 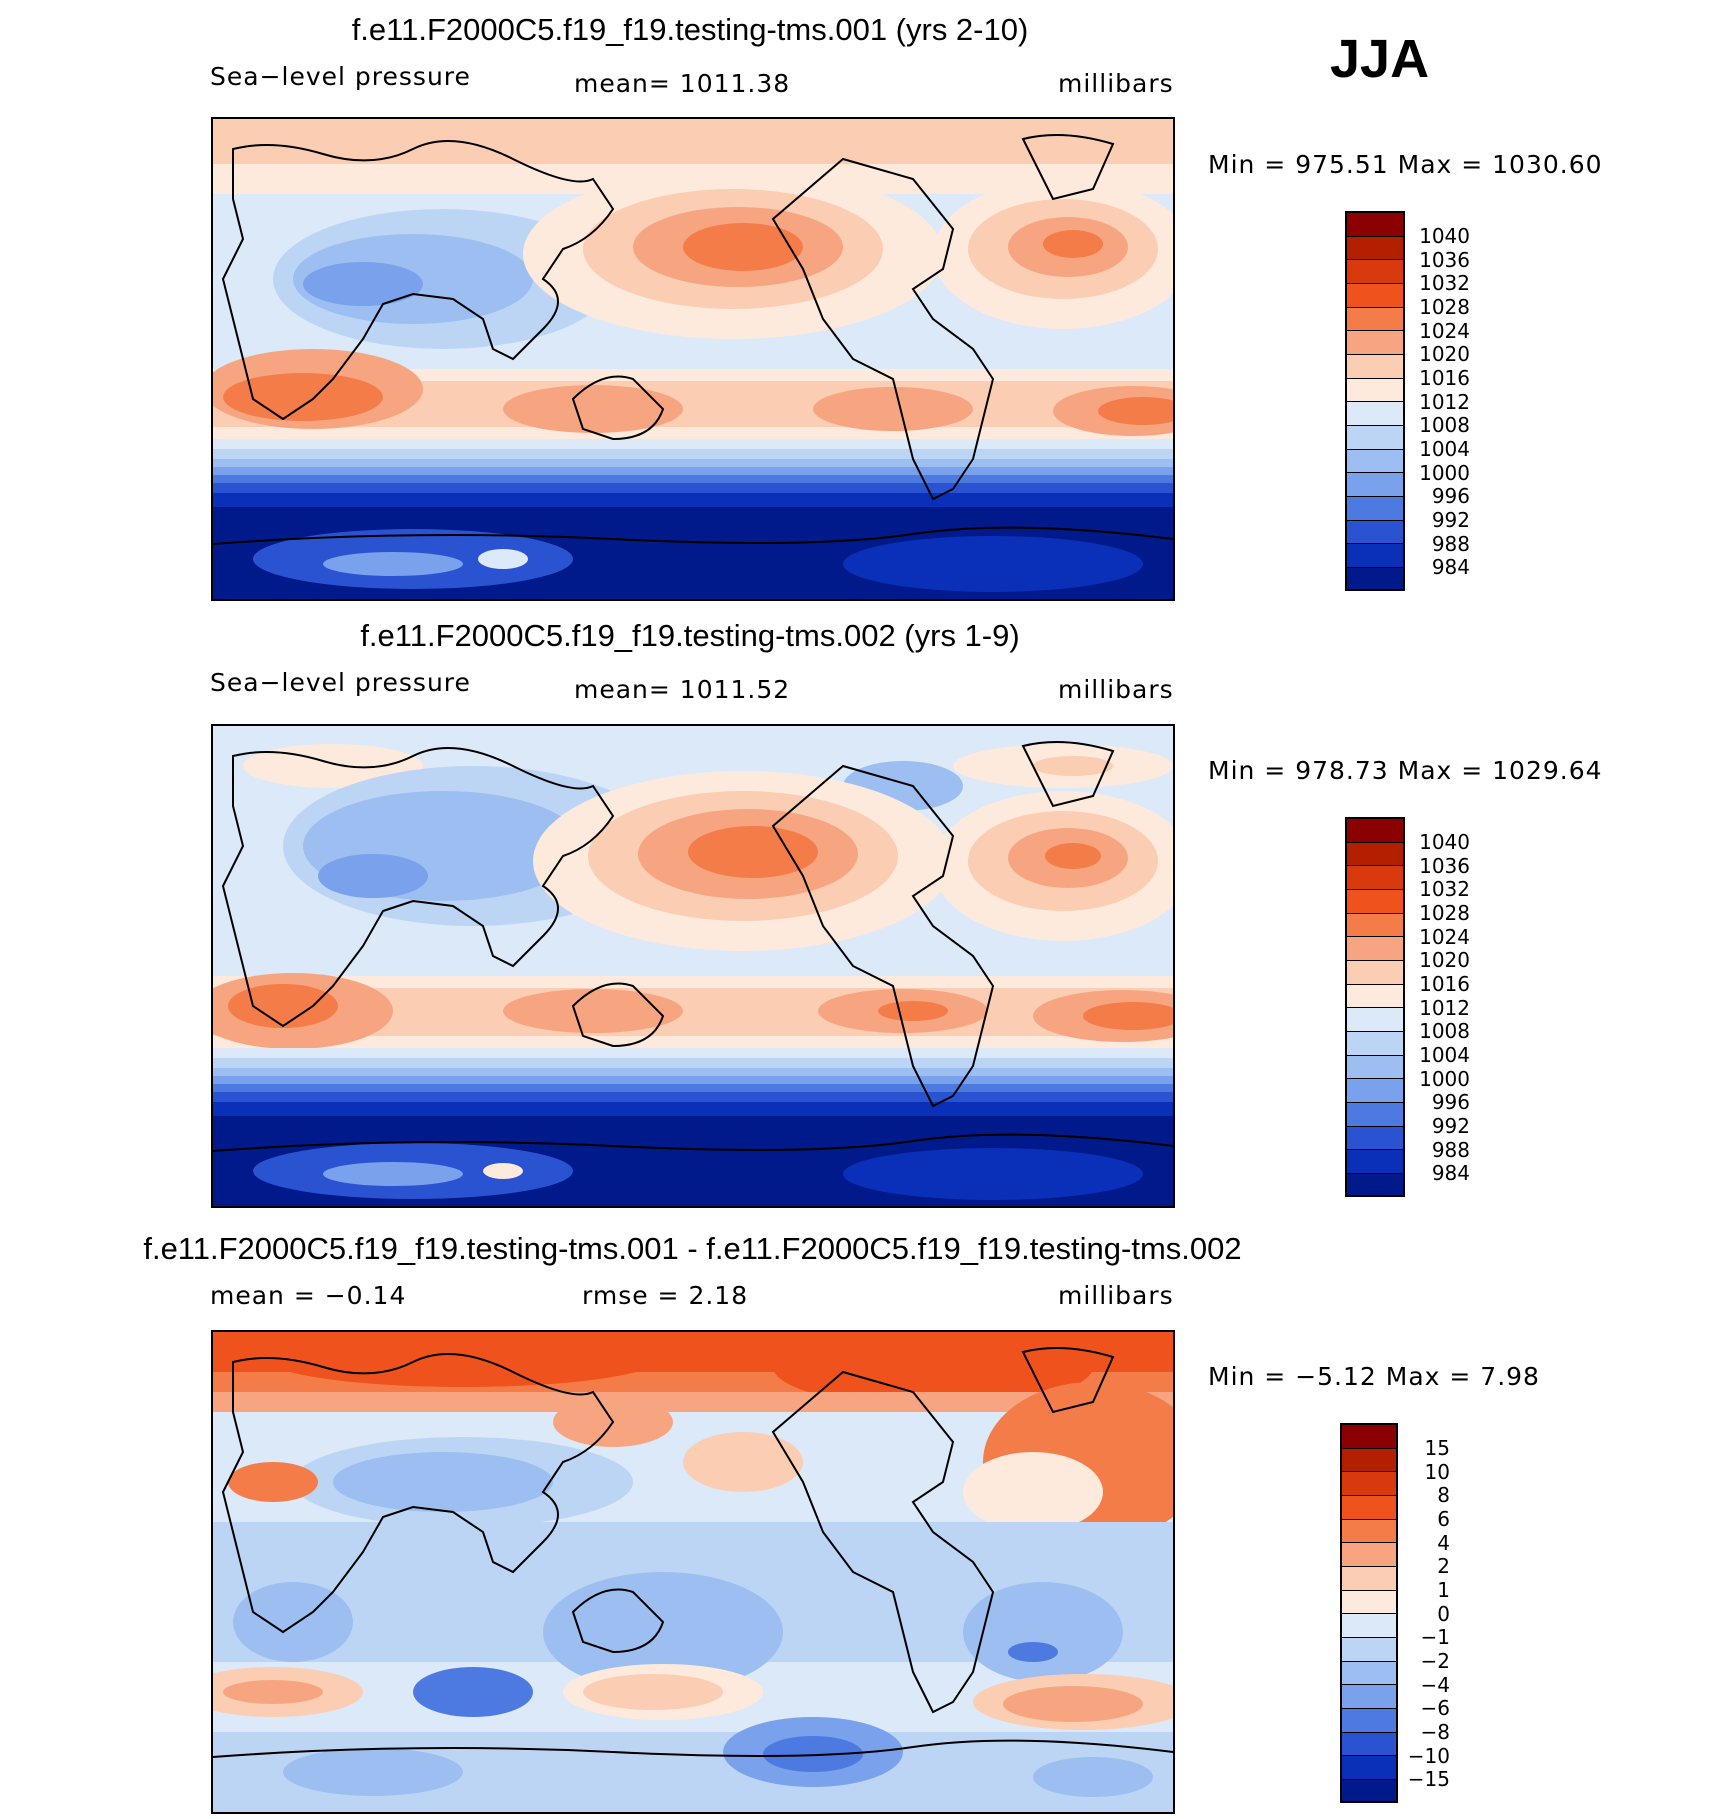 I want to click on cb3-tick: 2, so click(x=1443, y=1566).